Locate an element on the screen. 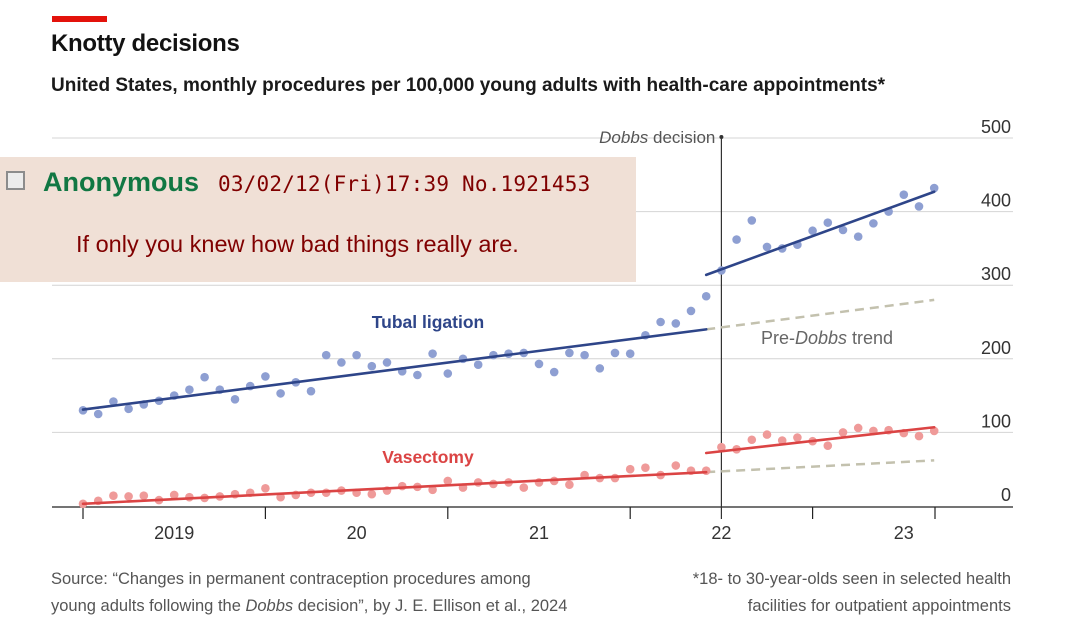 The image size is (1080, 642). source-line-2-pre: young adults following the is located at coordinates (148, 606).